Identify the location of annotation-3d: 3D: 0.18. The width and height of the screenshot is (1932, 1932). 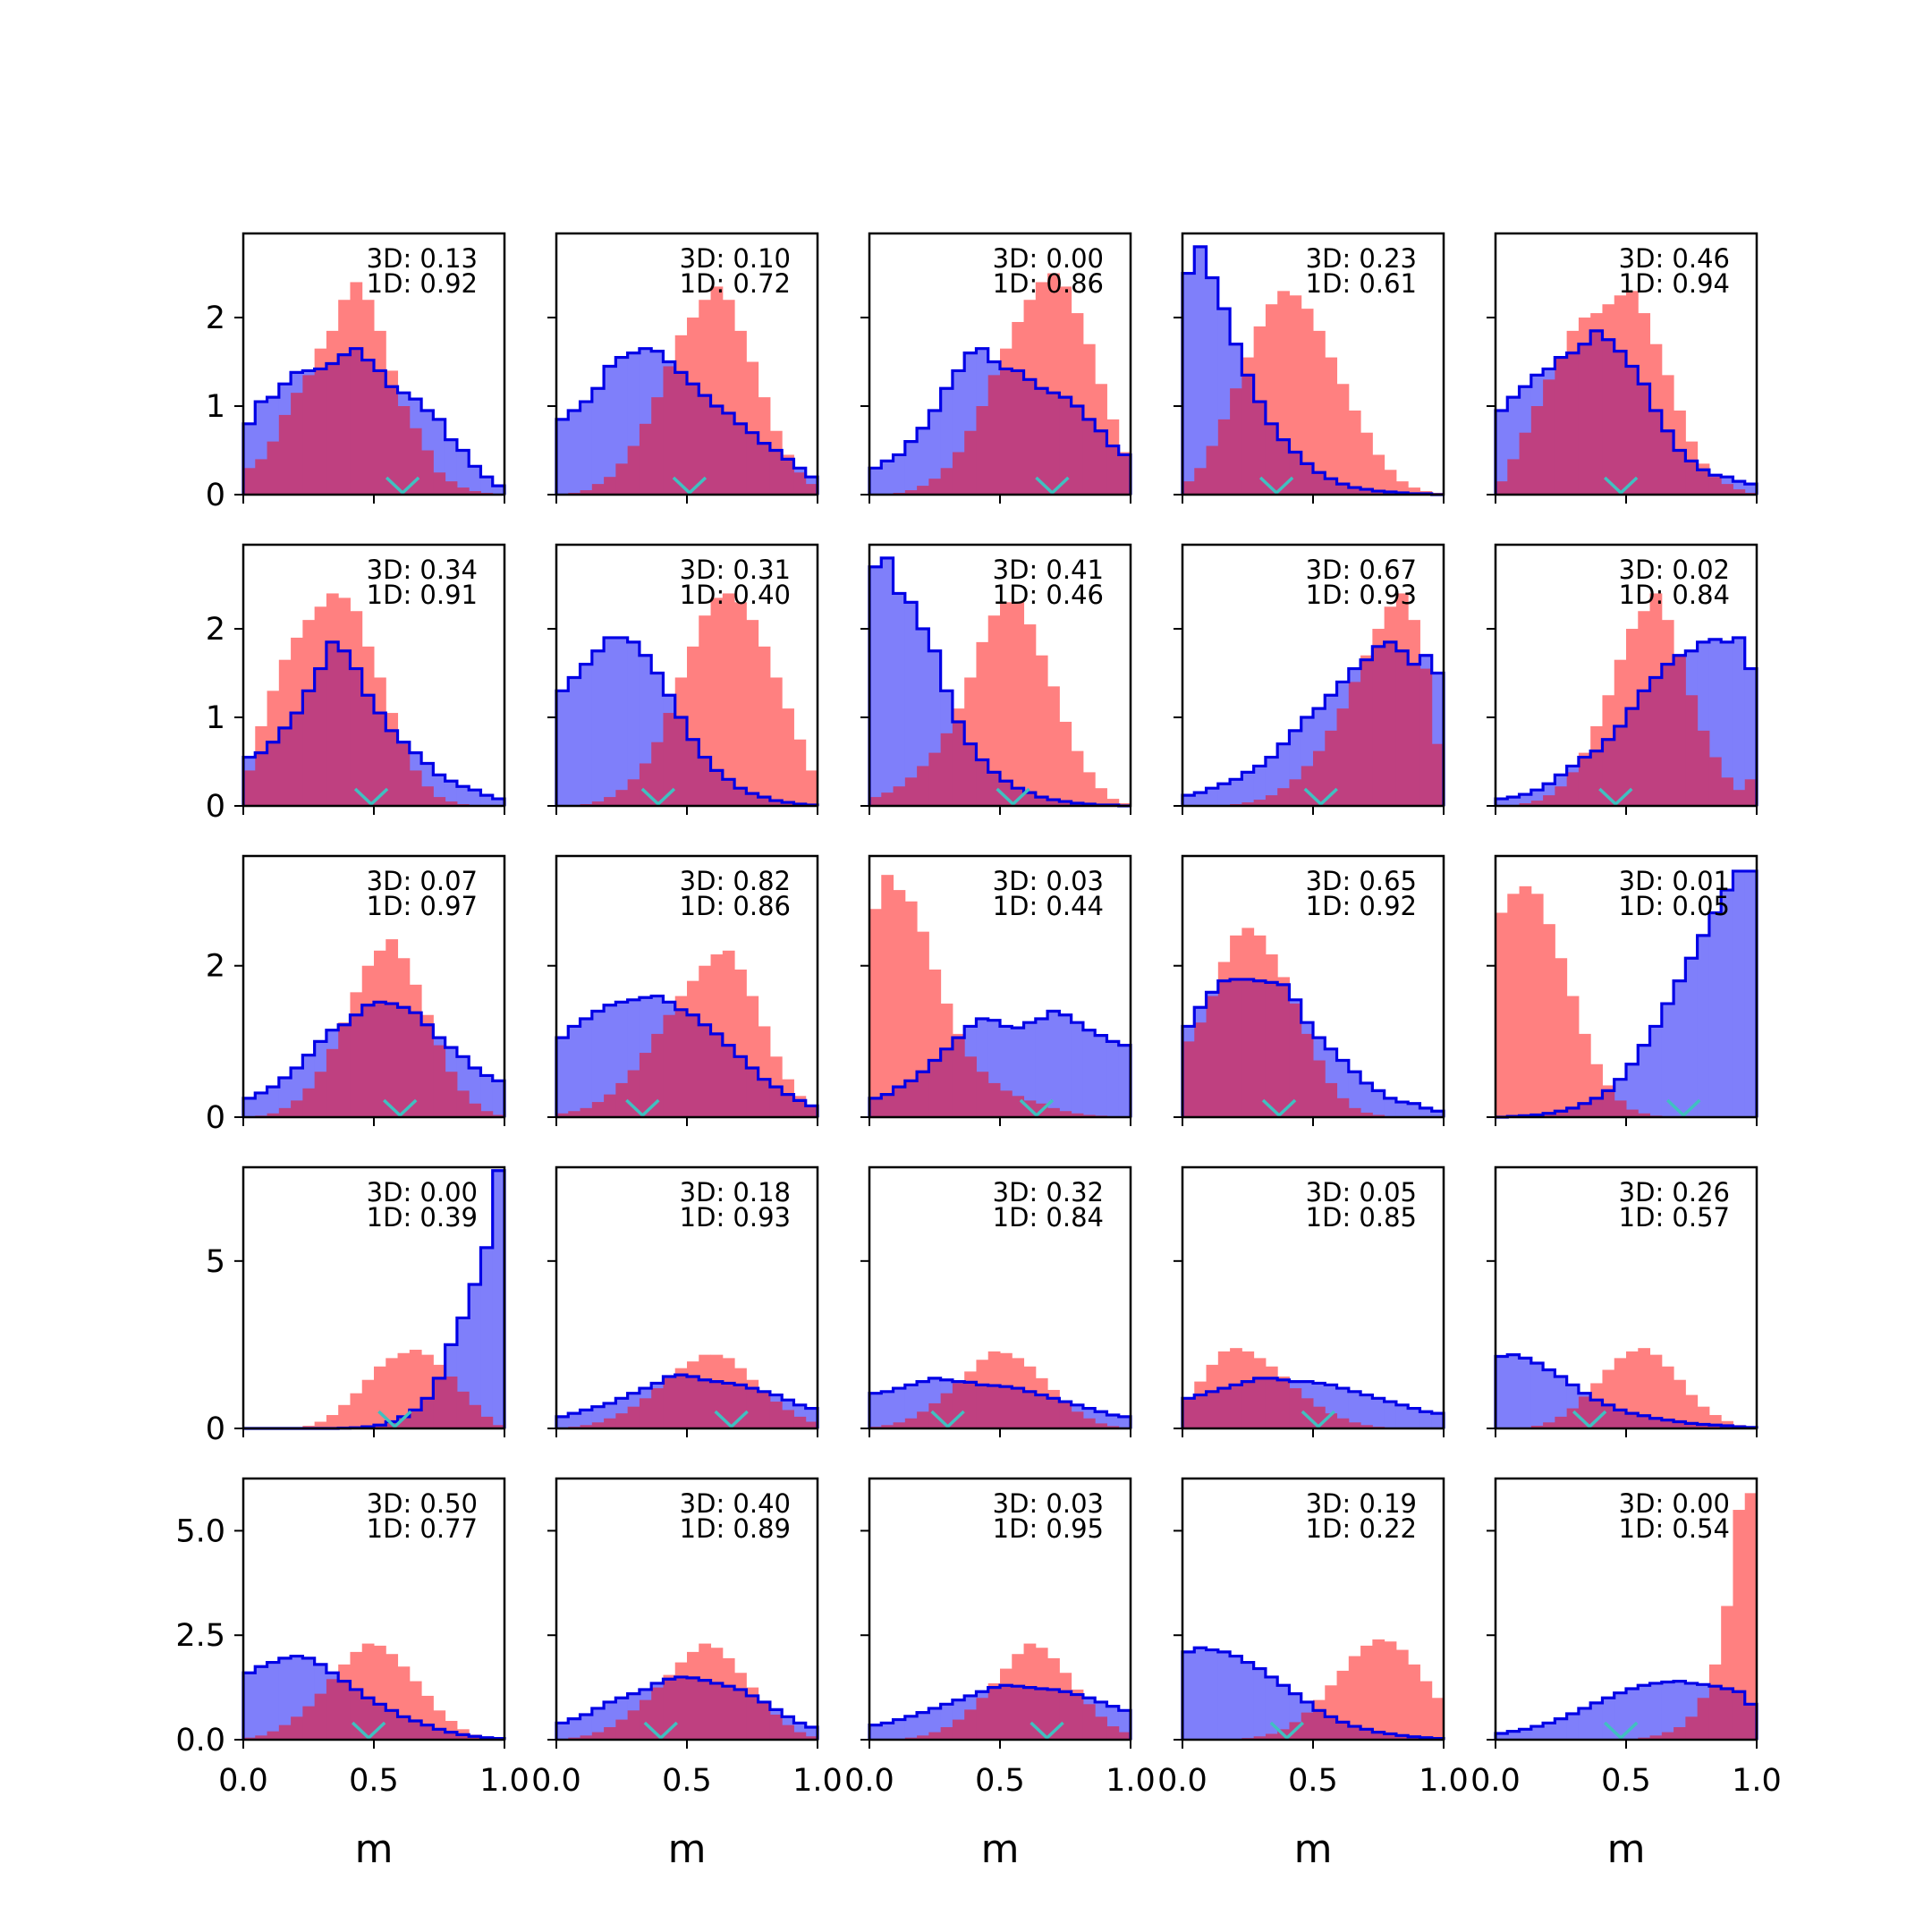
(735, 1192).